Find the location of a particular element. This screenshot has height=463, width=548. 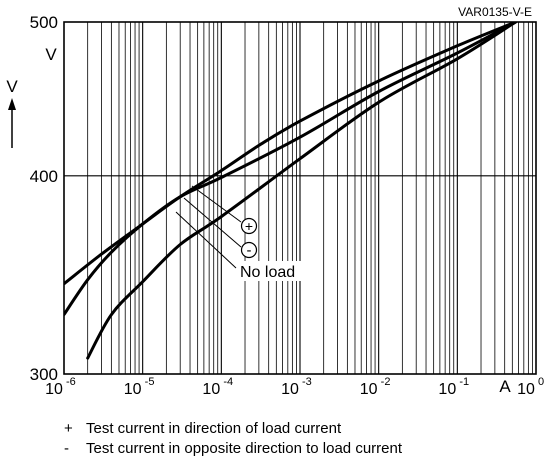

x-tick-exponent: -2 is located at coordinates (386, 382).